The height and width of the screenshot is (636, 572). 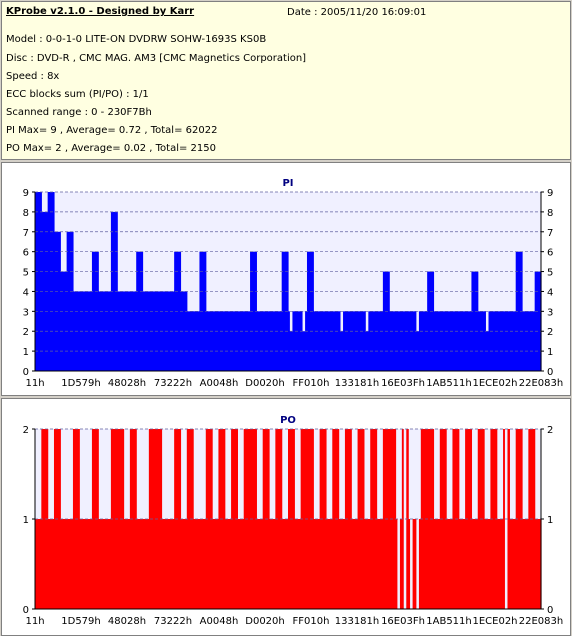 I want to click on y-tick-label: 3, so click(x=26, y=312).